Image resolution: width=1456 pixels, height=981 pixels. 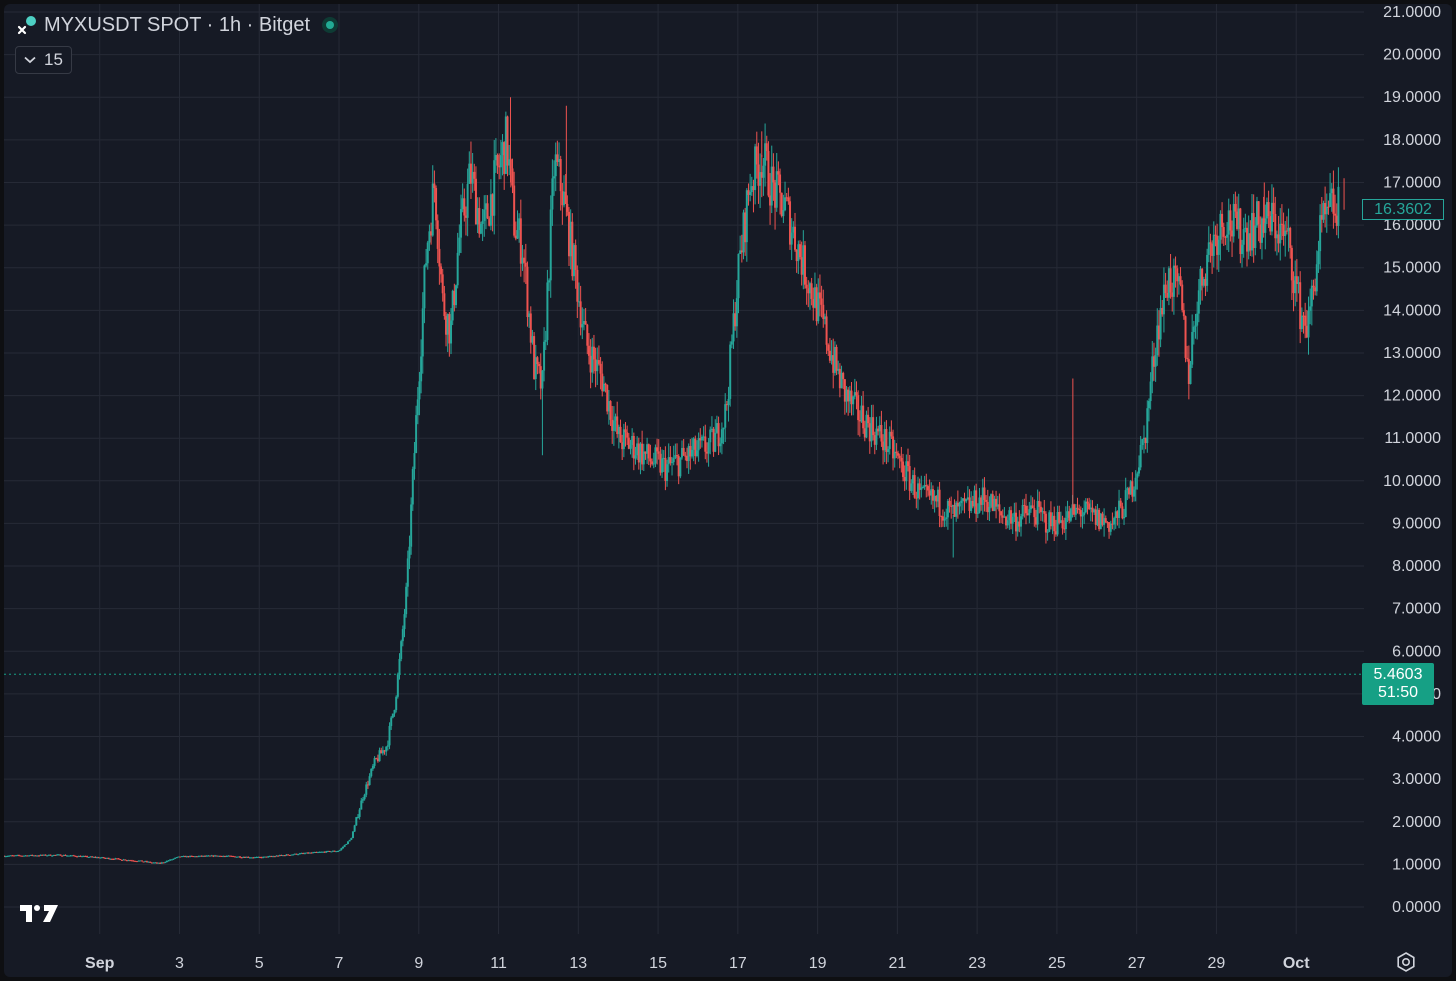 What do you see at coordinates (39, 913) in the screenshot?
I see `tradingview-logo-icon` at bounding box center [39, 913].